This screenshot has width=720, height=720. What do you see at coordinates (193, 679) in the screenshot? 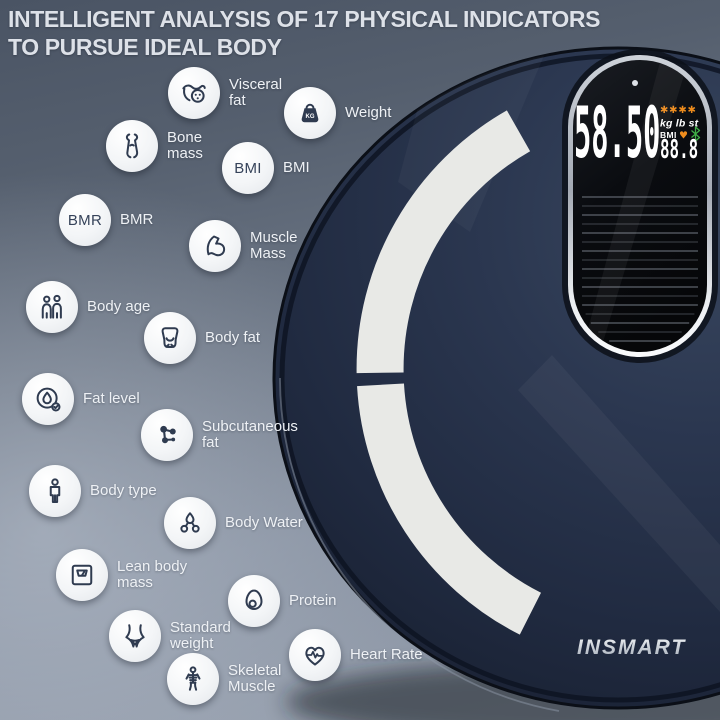
I see `skeletal-muscle-icon` at bounding box center [193, 679].